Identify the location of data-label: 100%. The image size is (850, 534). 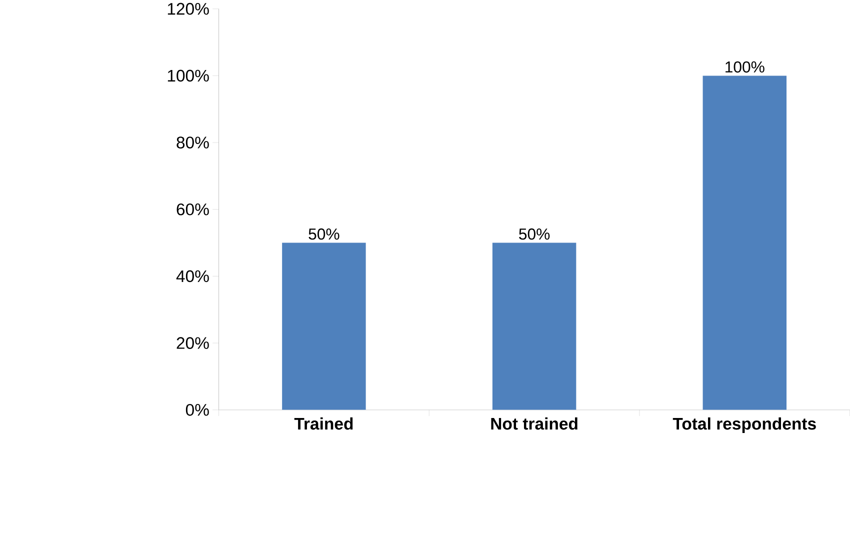
(745, 67).